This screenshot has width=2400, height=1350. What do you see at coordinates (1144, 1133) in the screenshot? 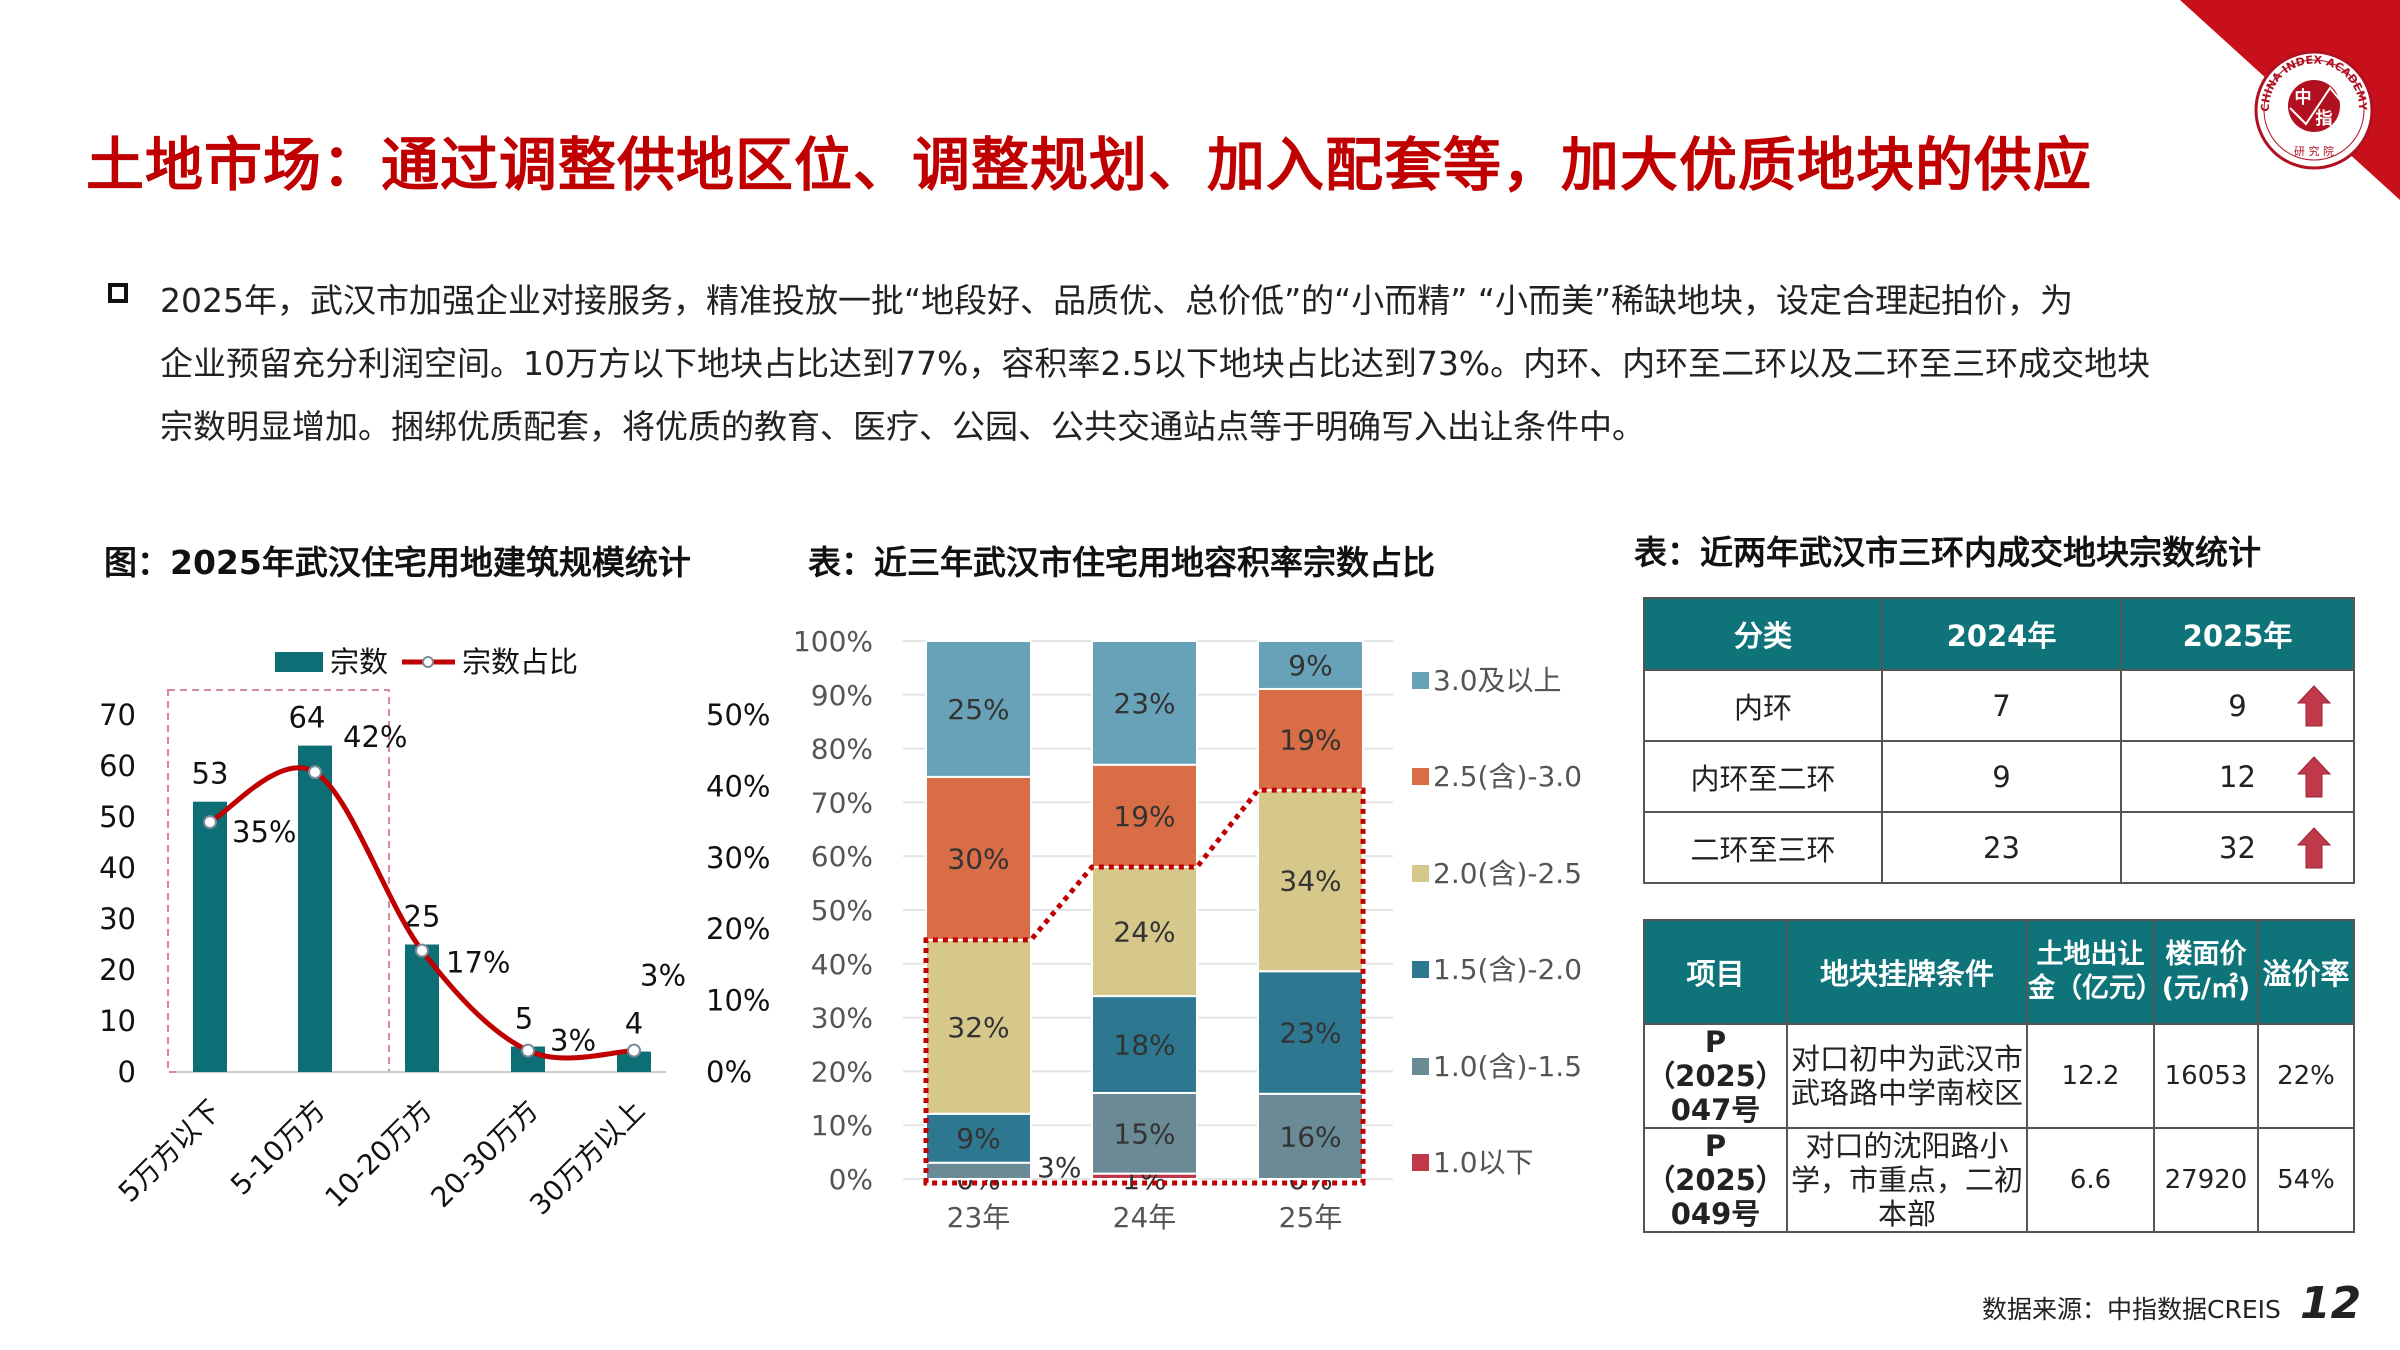
I see `segment-value-label: 15%` at bounding box center [1144, 1133].